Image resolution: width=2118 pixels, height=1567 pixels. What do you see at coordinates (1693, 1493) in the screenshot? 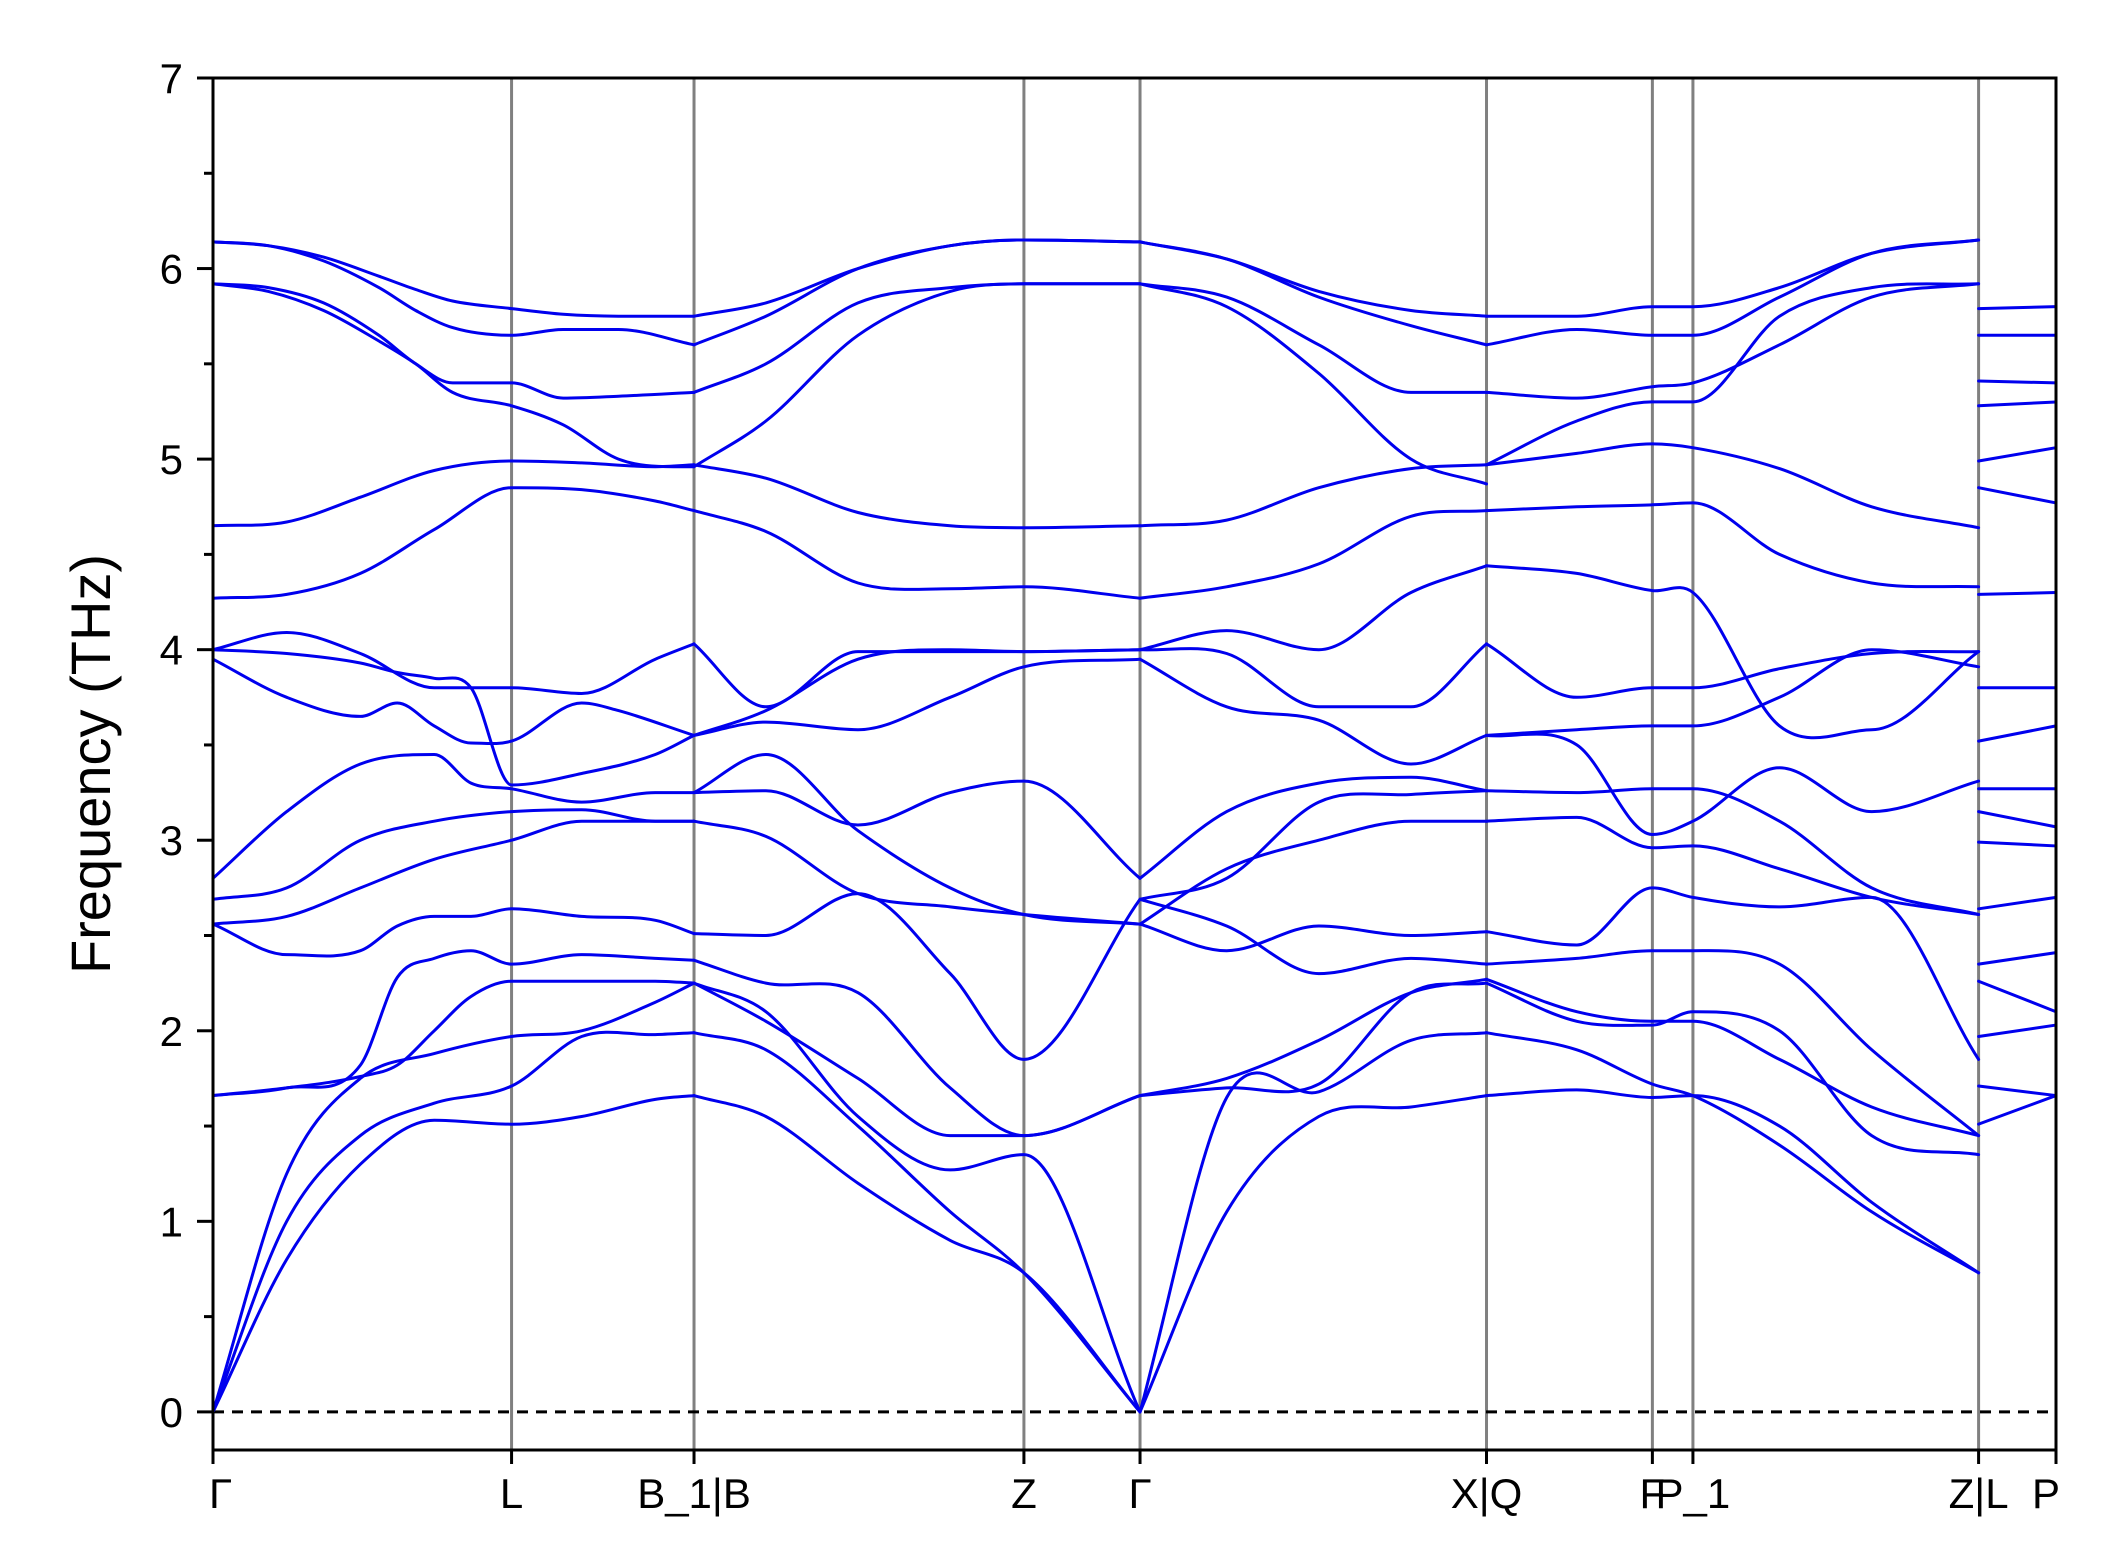
I see `x-tick-label: P_1` at bounding box center [1693, 1493].